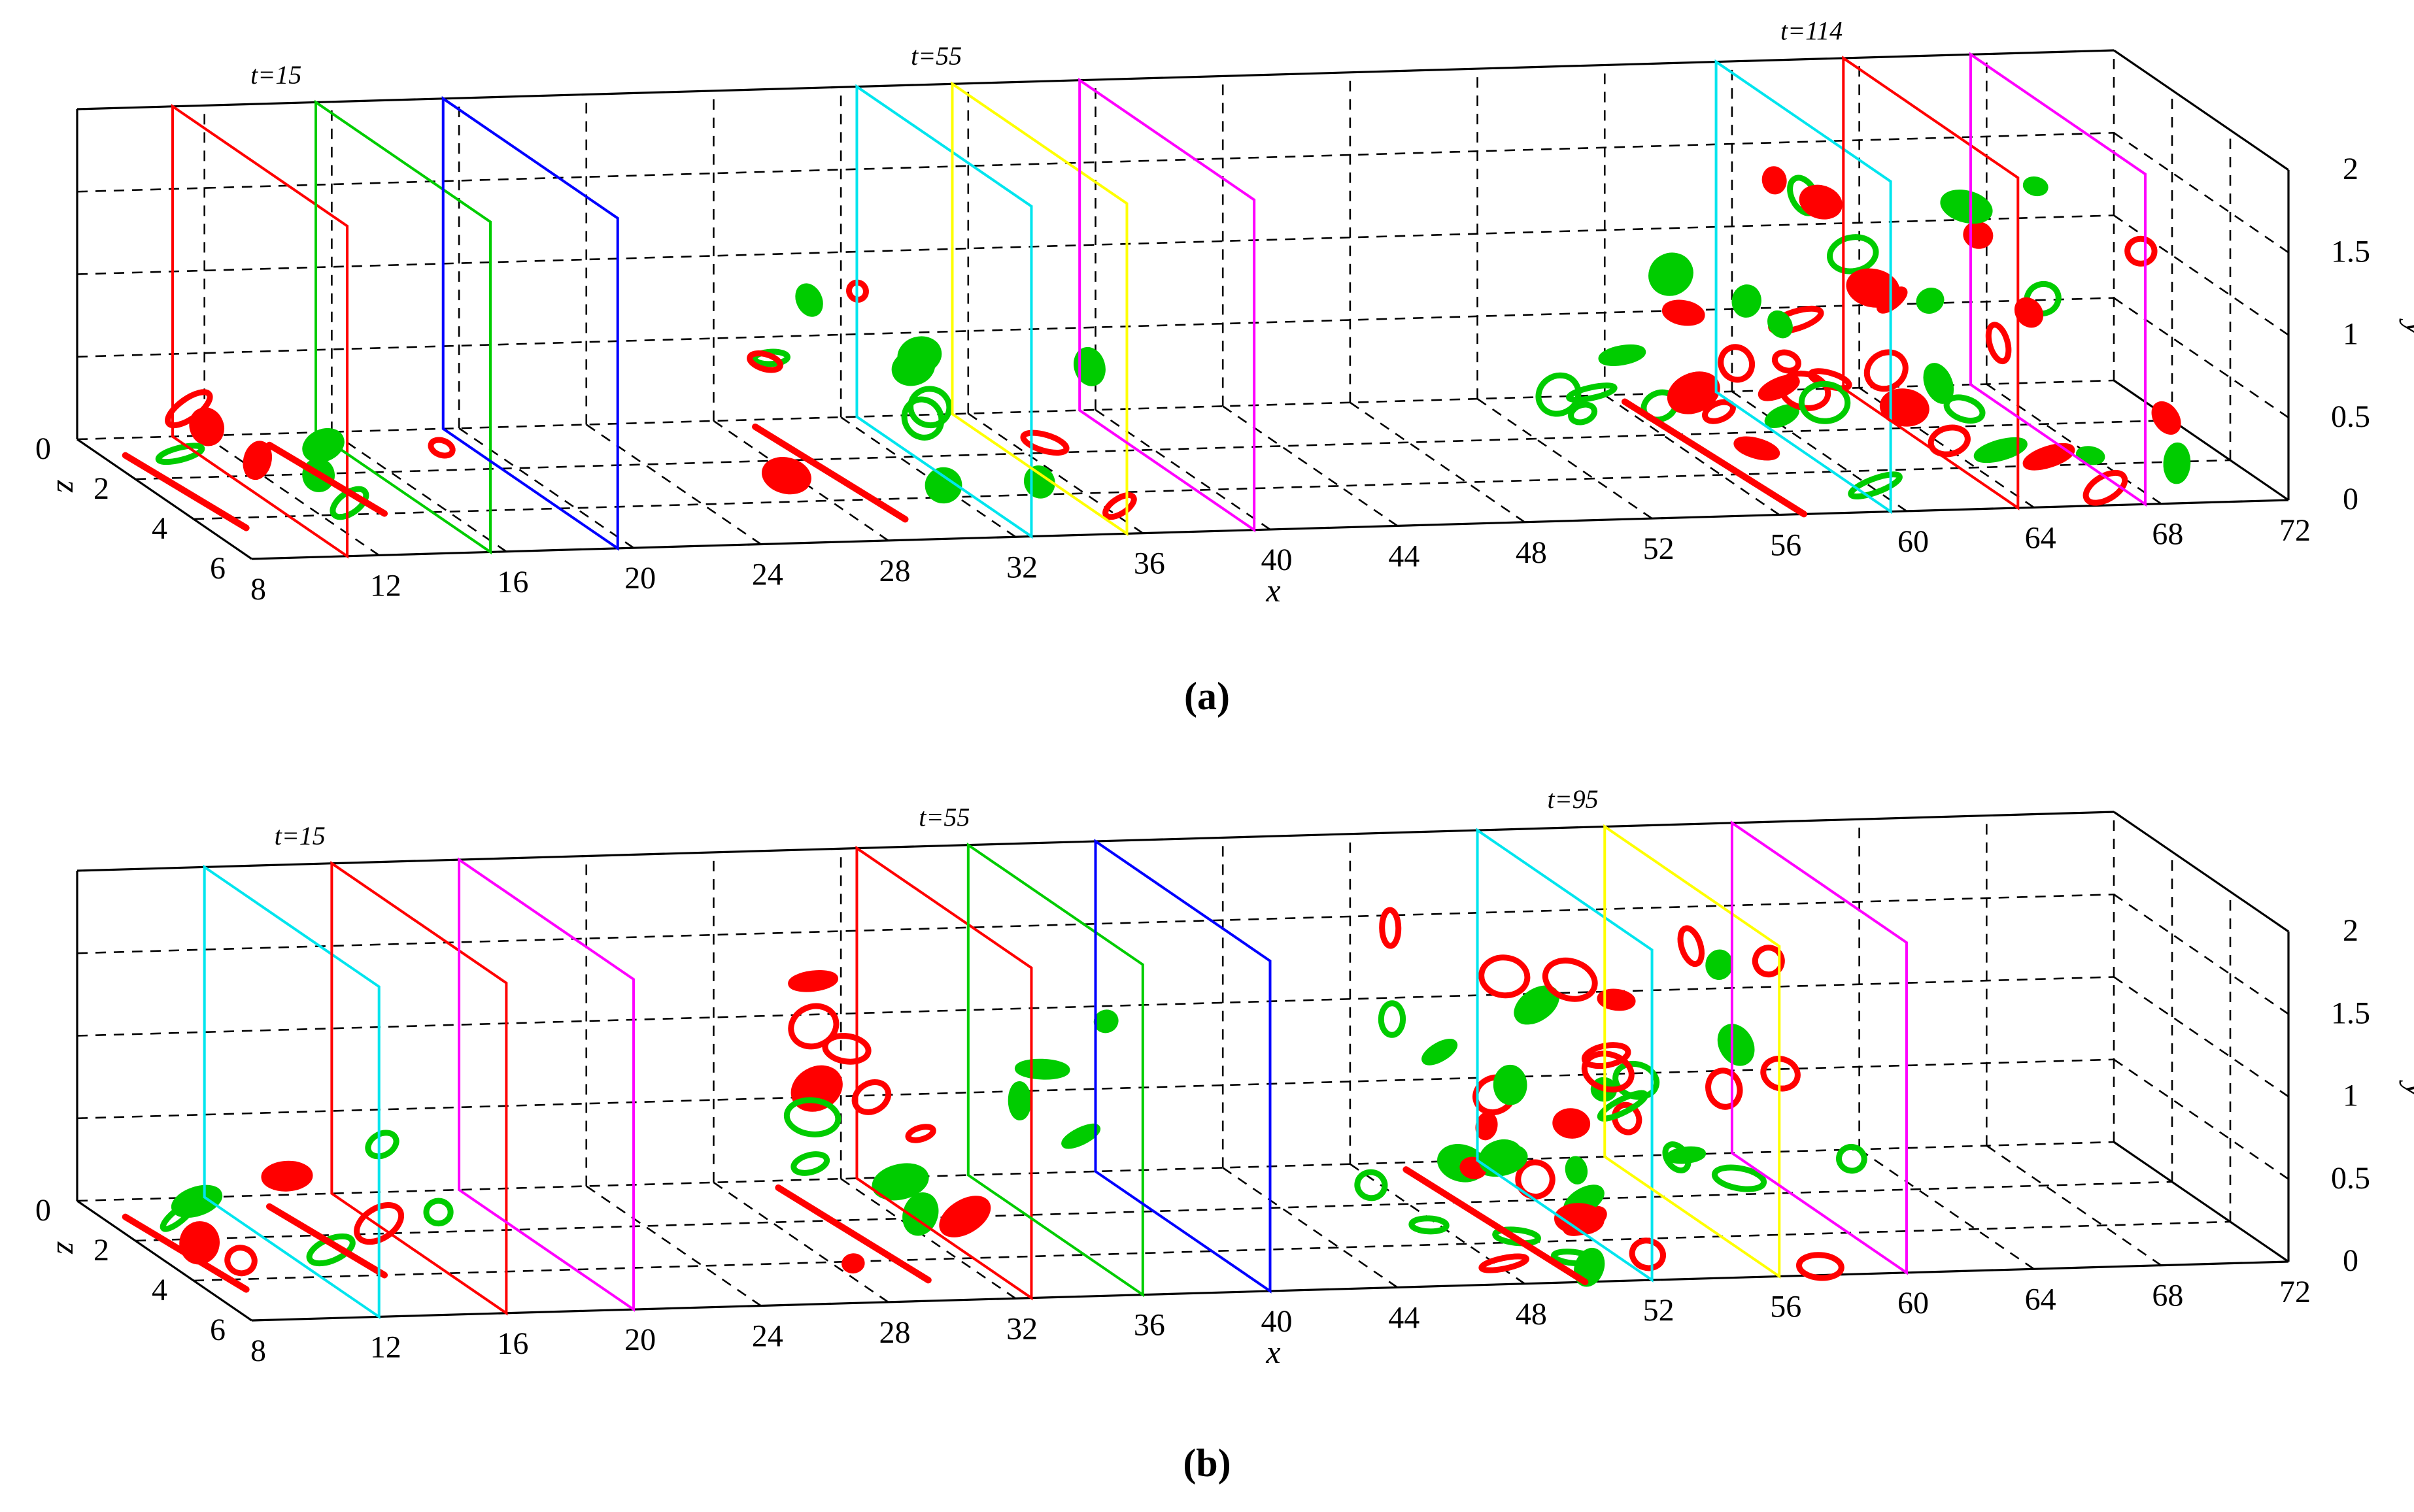  Describe the element at coordinates (300, 835) in the screenshot. I see `time-label: t=15` at that location.